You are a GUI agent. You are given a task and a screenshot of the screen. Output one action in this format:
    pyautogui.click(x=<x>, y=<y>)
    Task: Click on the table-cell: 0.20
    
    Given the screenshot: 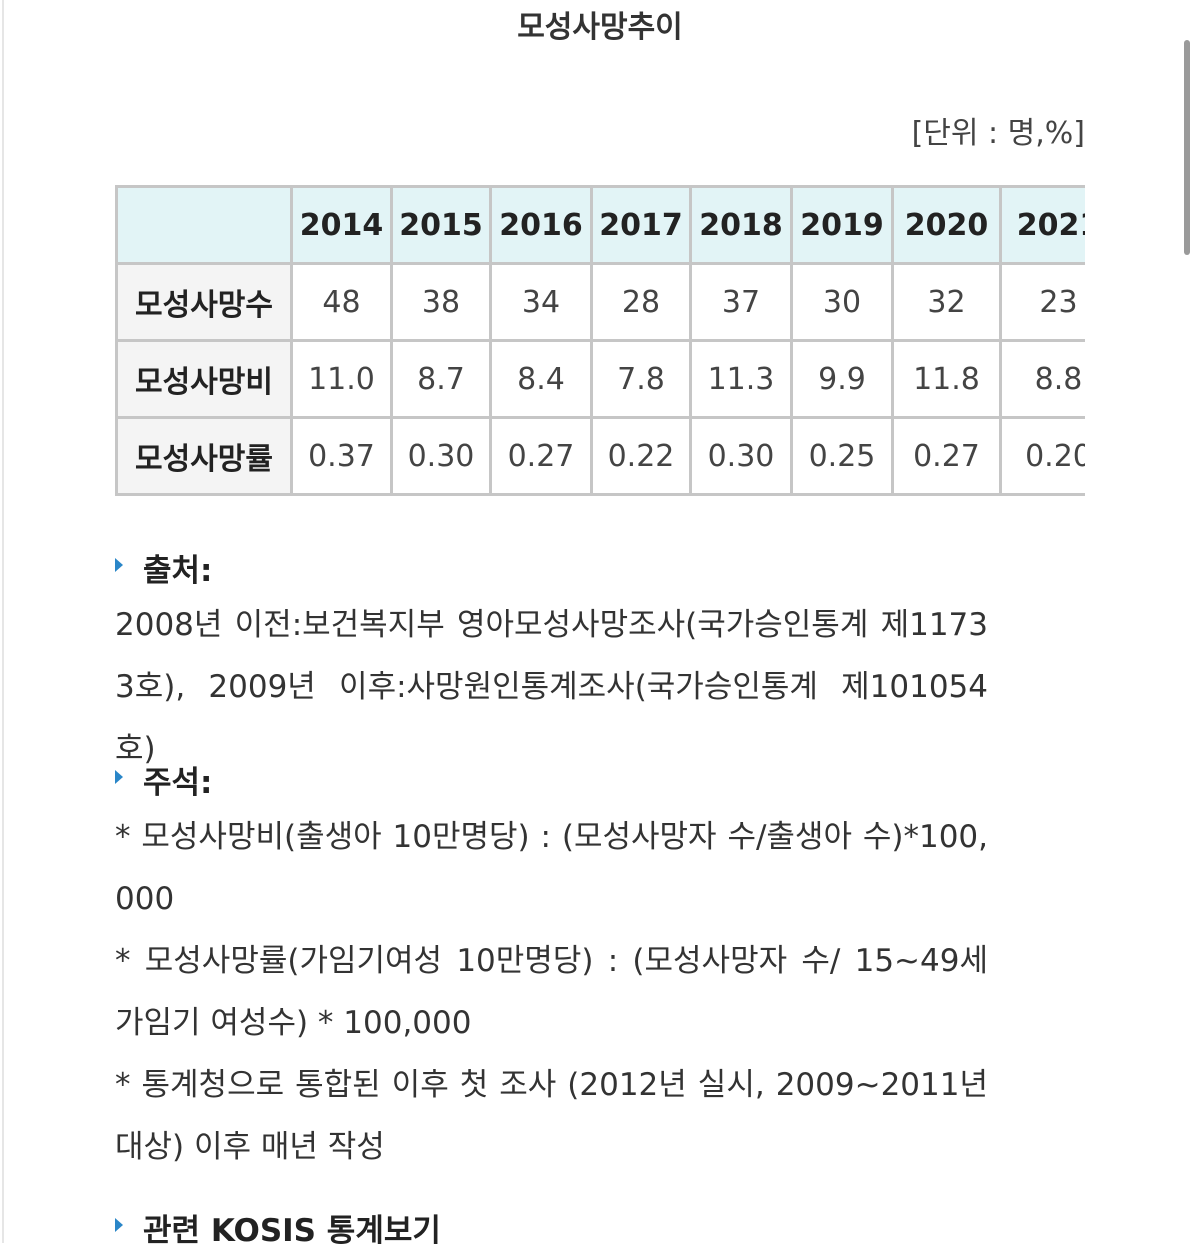 What is the action you would take?
    pyautogui.click(x=1042, y=456)
    